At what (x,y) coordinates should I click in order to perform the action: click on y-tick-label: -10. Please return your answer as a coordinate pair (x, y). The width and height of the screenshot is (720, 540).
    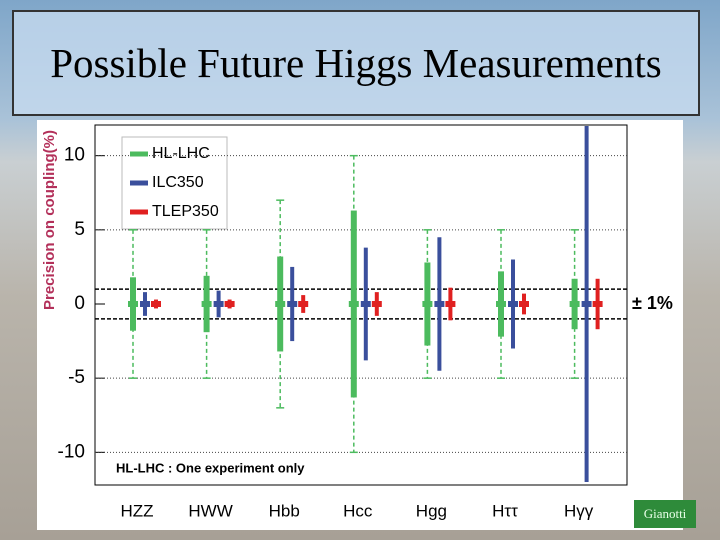
    Looking at the image, I should click on (71, 451).